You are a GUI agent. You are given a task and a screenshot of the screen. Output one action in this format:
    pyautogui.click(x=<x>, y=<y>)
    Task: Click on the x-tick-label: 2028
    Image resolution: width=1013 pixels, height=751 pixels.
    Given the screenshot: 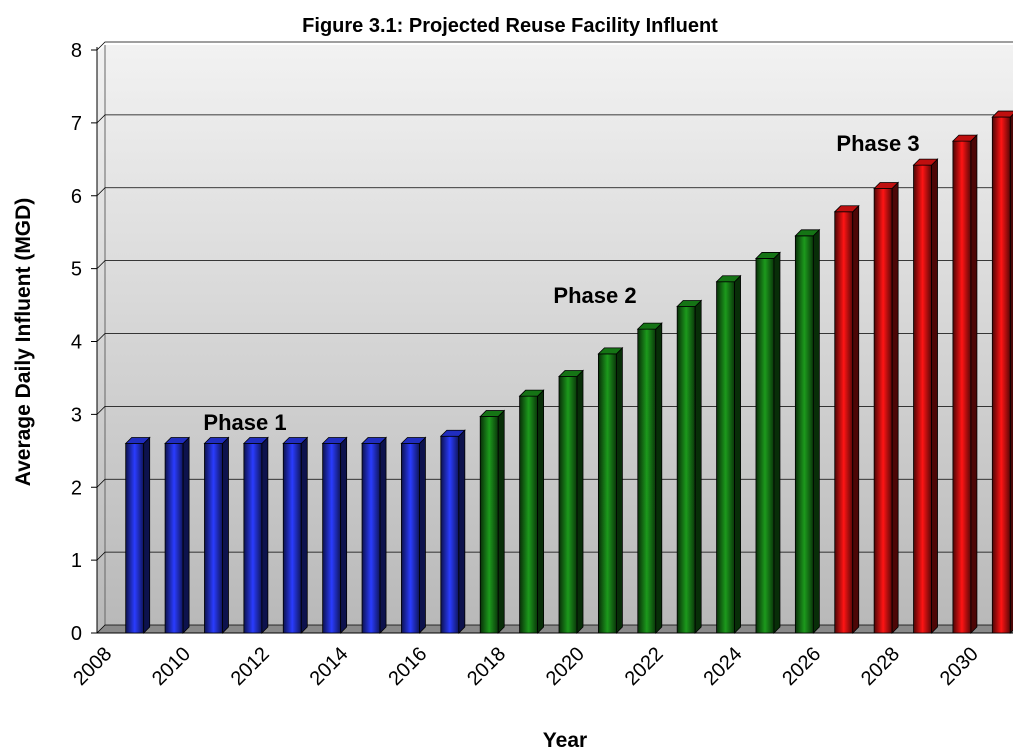 What is the action you would take?
    pyautogui.click(x=880, y=666)
    